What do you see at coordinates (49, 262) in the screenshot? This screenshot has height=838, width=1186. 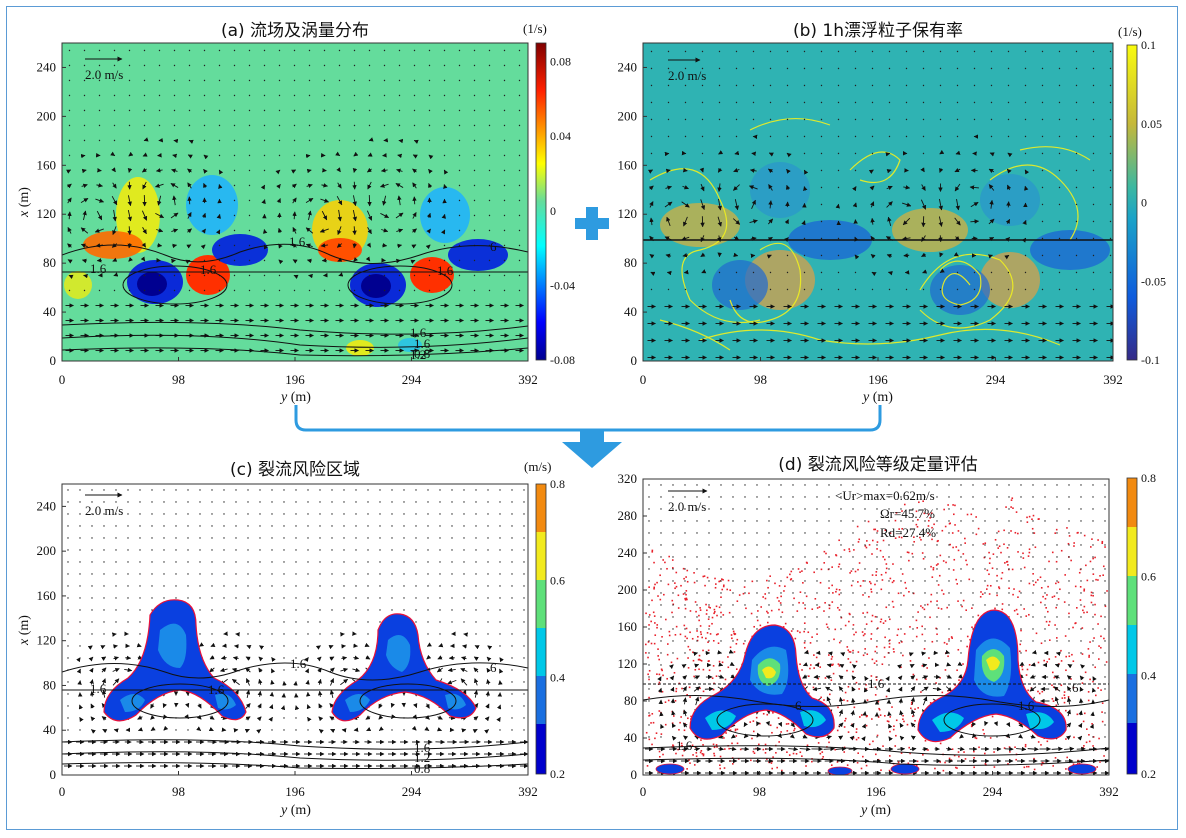 I see `y-tick-label: 80` at bounding box center [49, 262].